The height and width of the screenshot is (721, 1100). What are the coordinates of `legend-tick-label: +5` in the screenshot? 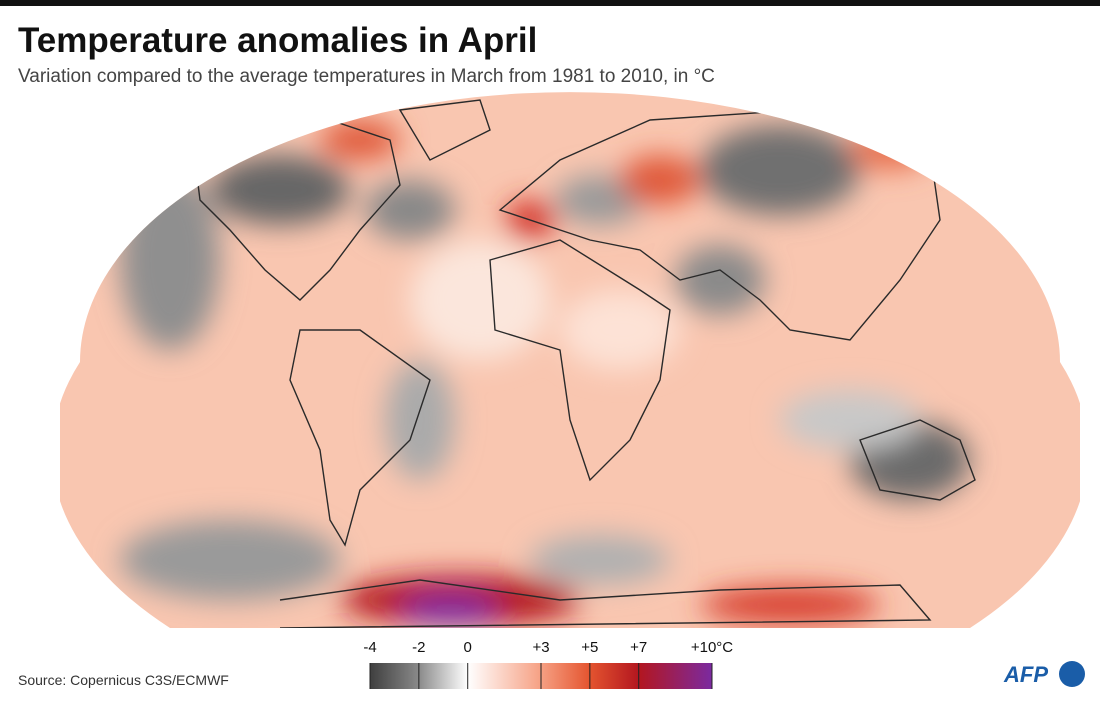 It's located at (589, 647).